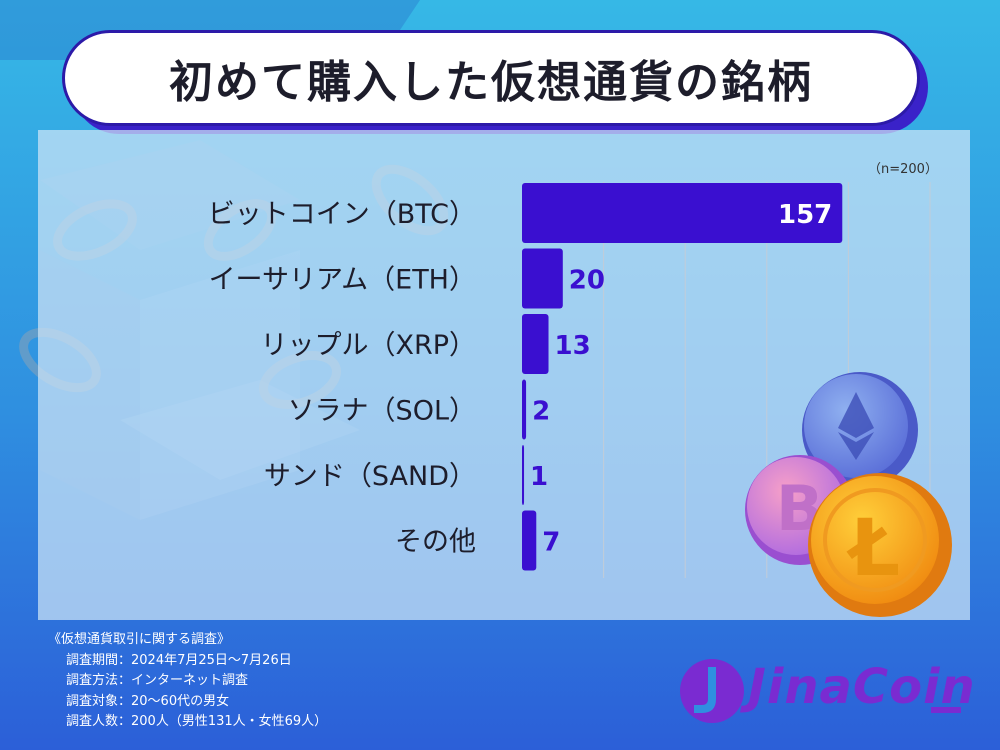 This screenshot has height=750, width=1000. Describe the element at coordinates (805, 215) in the screenshot. I see `value-label: 157` at that location.